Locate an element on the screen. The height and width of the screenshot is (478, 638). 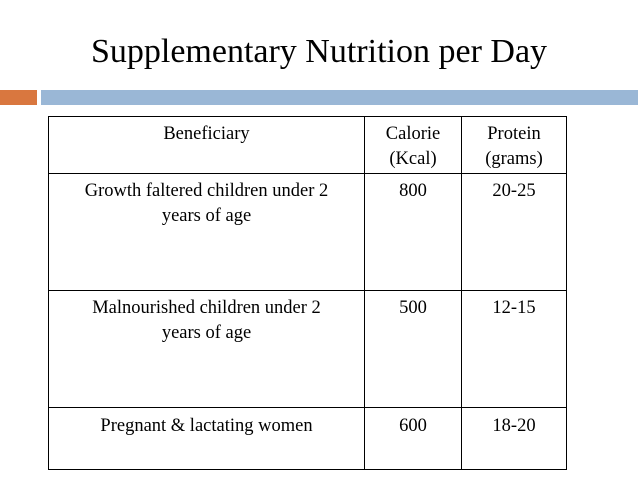
header-protein-label: Protein is located at coordinates (514, 134).